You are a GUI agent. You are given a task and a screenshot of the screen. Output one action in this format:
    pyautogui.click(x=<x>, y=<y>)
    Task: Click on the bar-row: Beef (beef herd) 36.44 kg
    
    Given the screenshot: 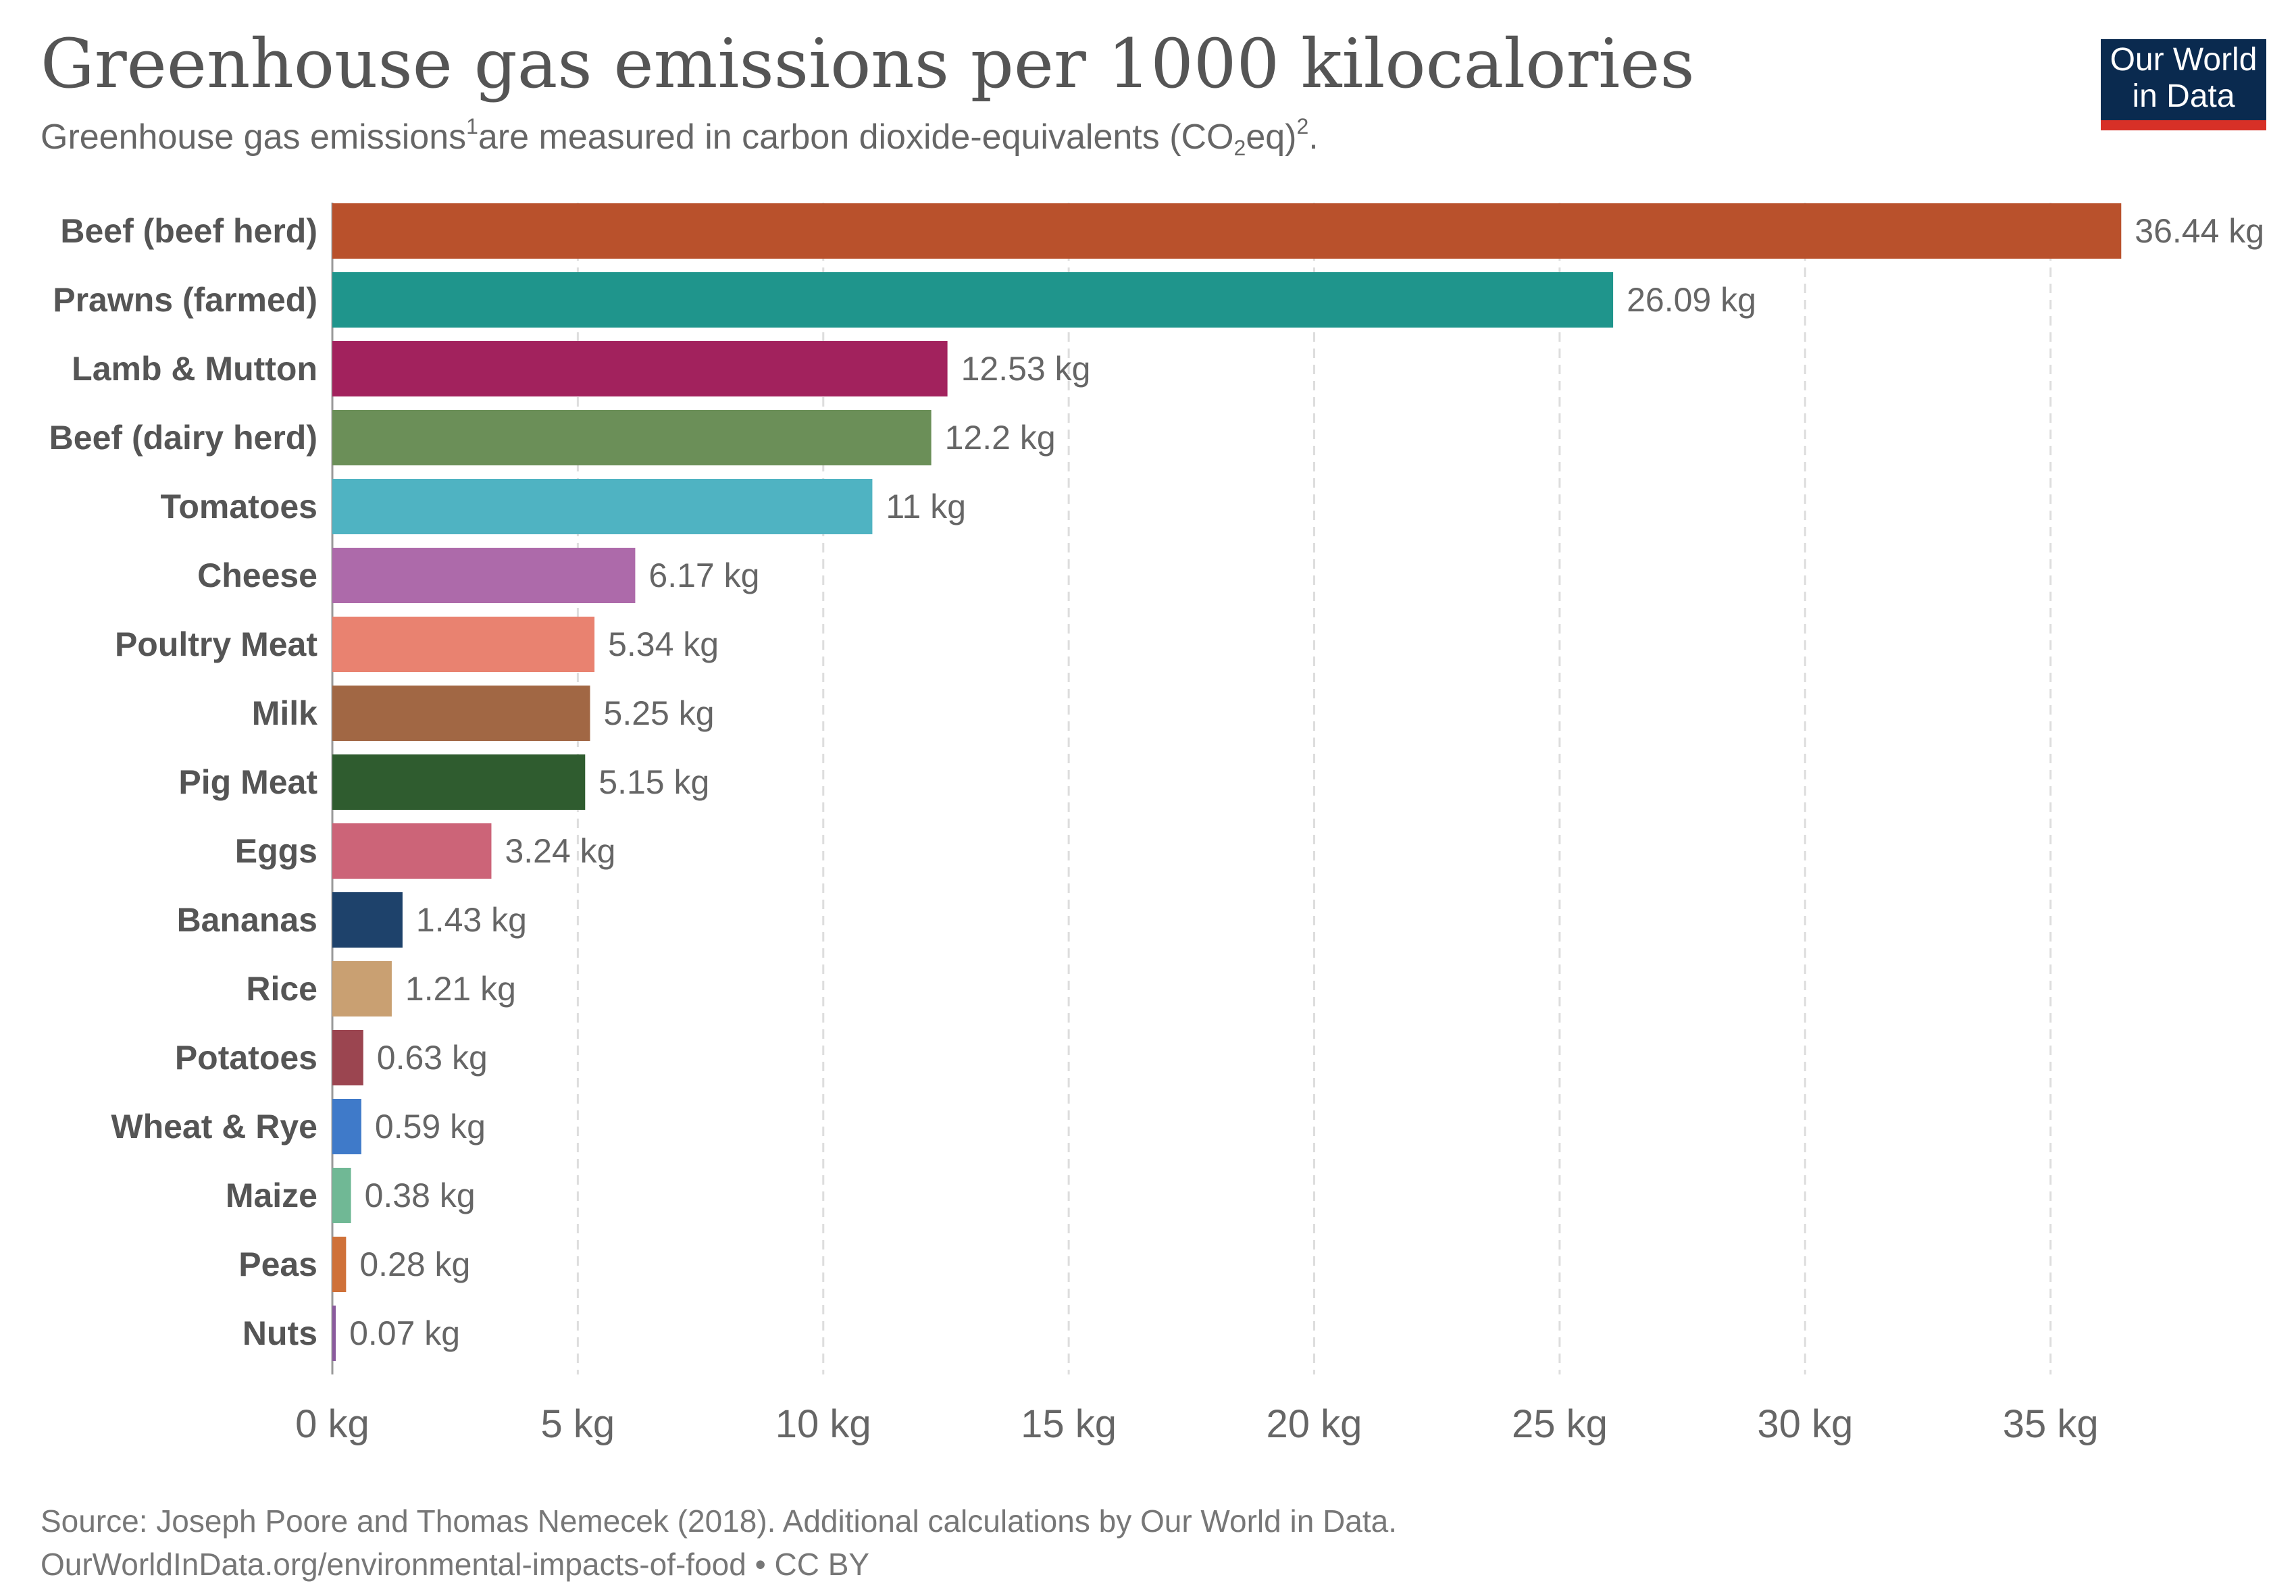 What is the action you would take?
    pyautogui.click(x=1162, y=231)
    